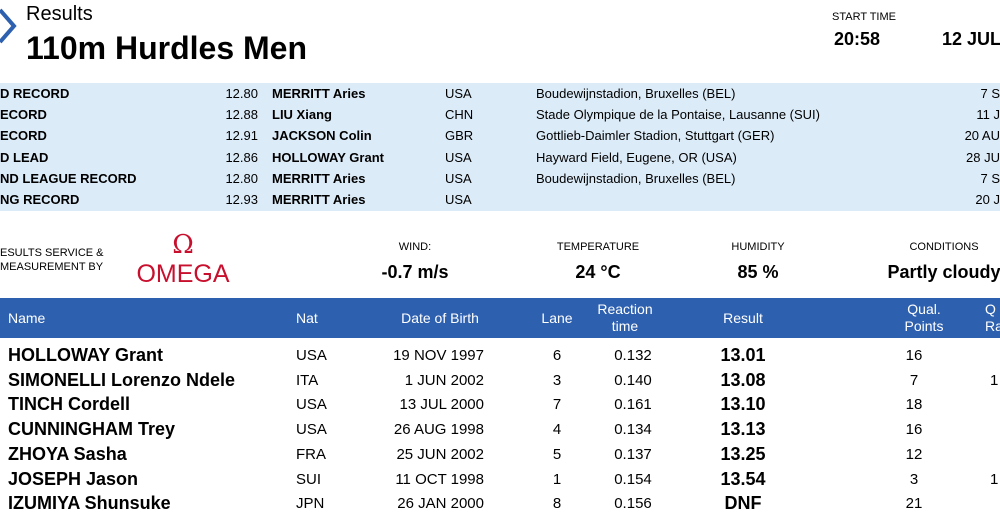  I want to click on record-mark: 12.86, so click(241, 157).